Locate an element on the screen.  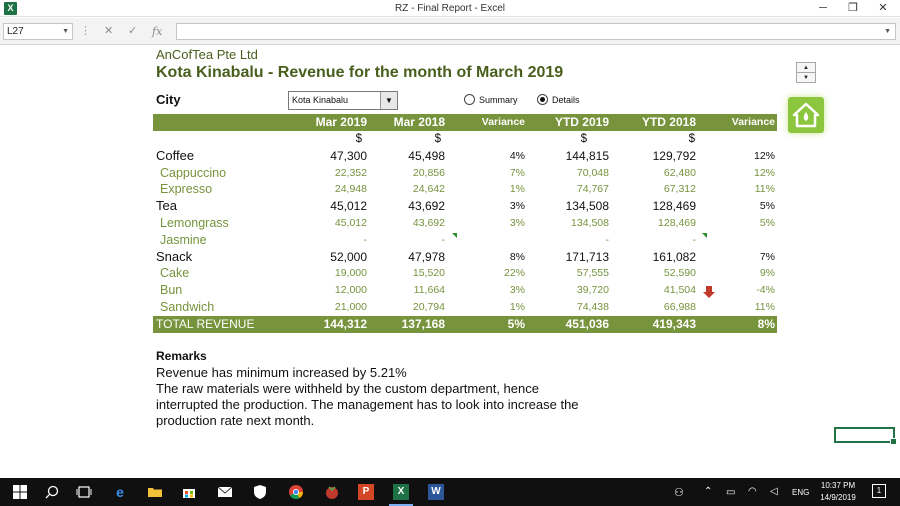
selected-cell is located at coordinates (865, 436).